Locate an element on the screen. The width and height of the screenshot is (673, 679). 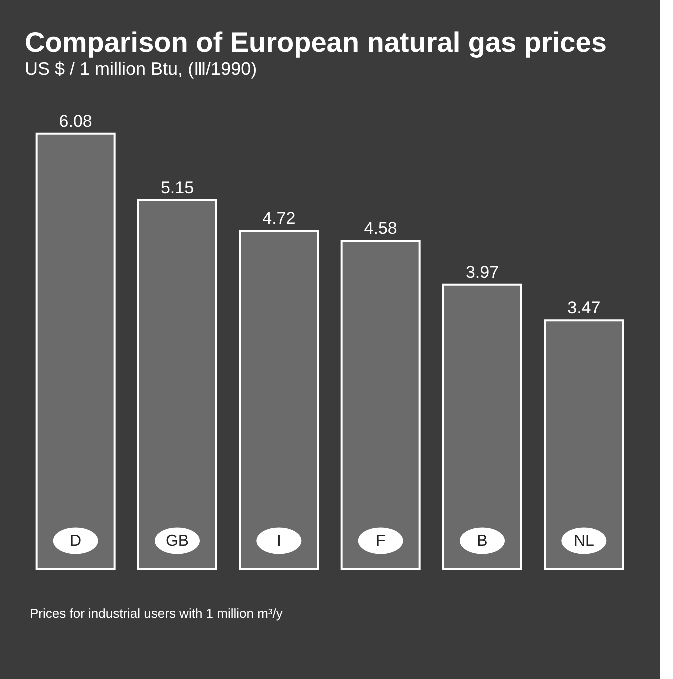
data-label: 5.15 is located at coordinates (177, 188).